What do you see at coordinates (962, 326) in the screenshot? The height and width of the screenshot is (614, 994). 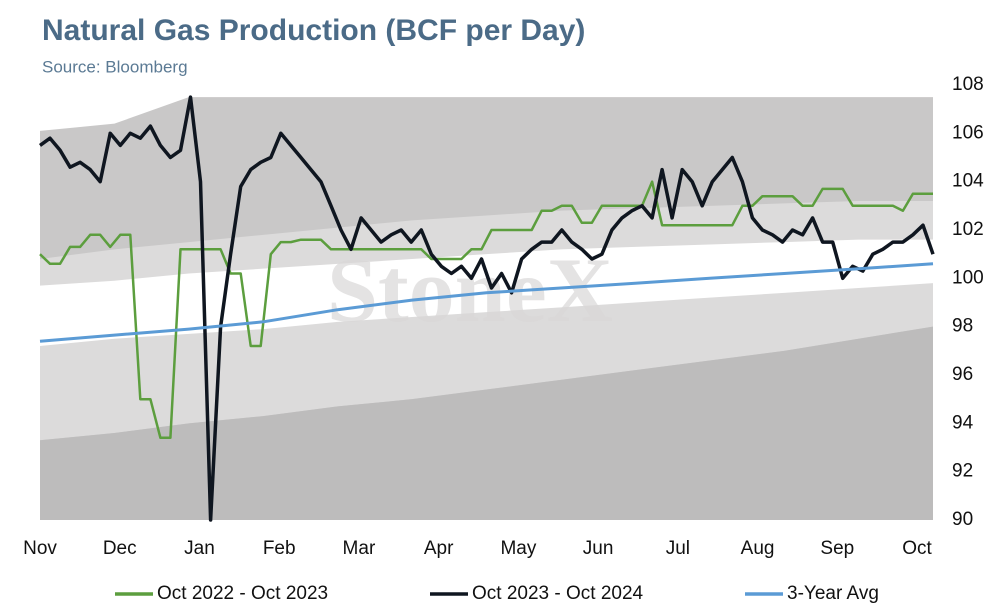 I see `y-tick-label: 98` at bounding box center [962, 326].